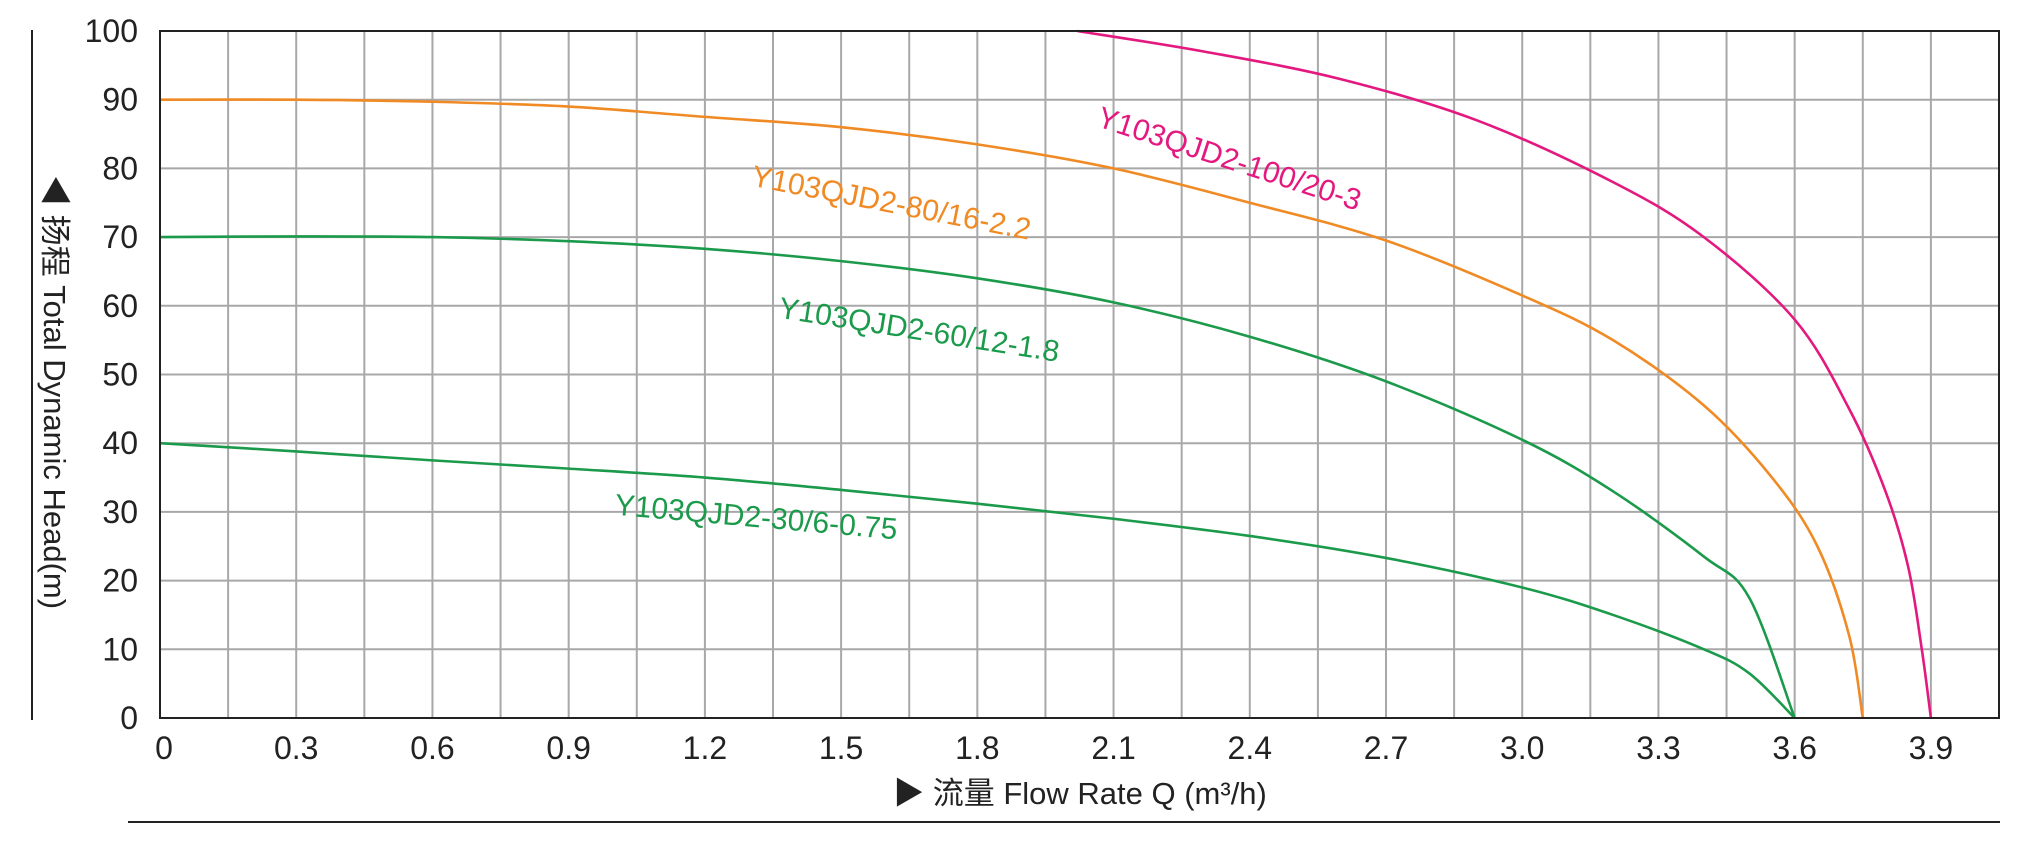 This screenshot has height=863, width=2027. I want to click on x-tick-label: 0.3, so click(296, 748).